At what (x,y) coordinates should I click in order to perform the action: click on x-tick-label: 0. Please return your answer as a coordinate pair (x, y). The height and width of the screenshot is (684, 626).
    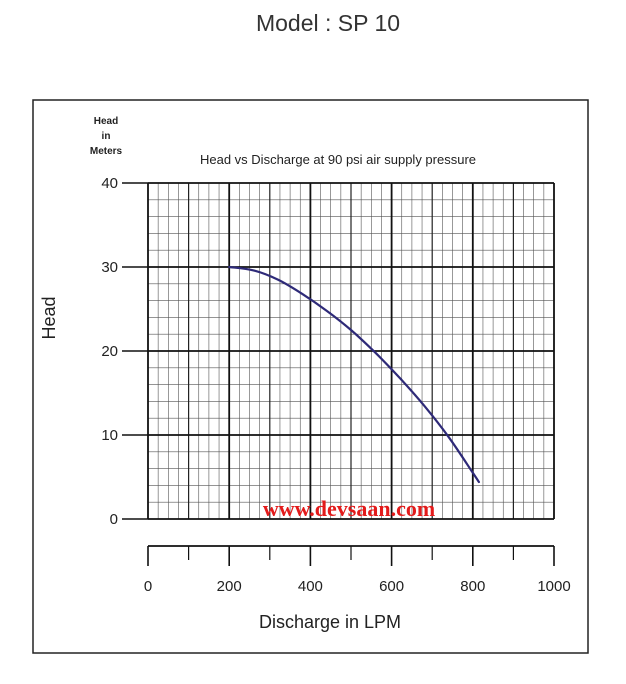
    Looking at the image, I should click on (148, 586).